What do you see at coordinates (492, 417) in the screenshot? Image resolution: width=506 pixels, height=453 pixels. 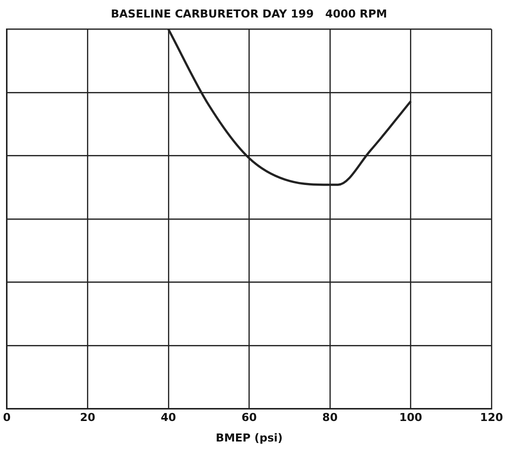 I see `x-tick-label: 120` at bounding box center [492, 417].